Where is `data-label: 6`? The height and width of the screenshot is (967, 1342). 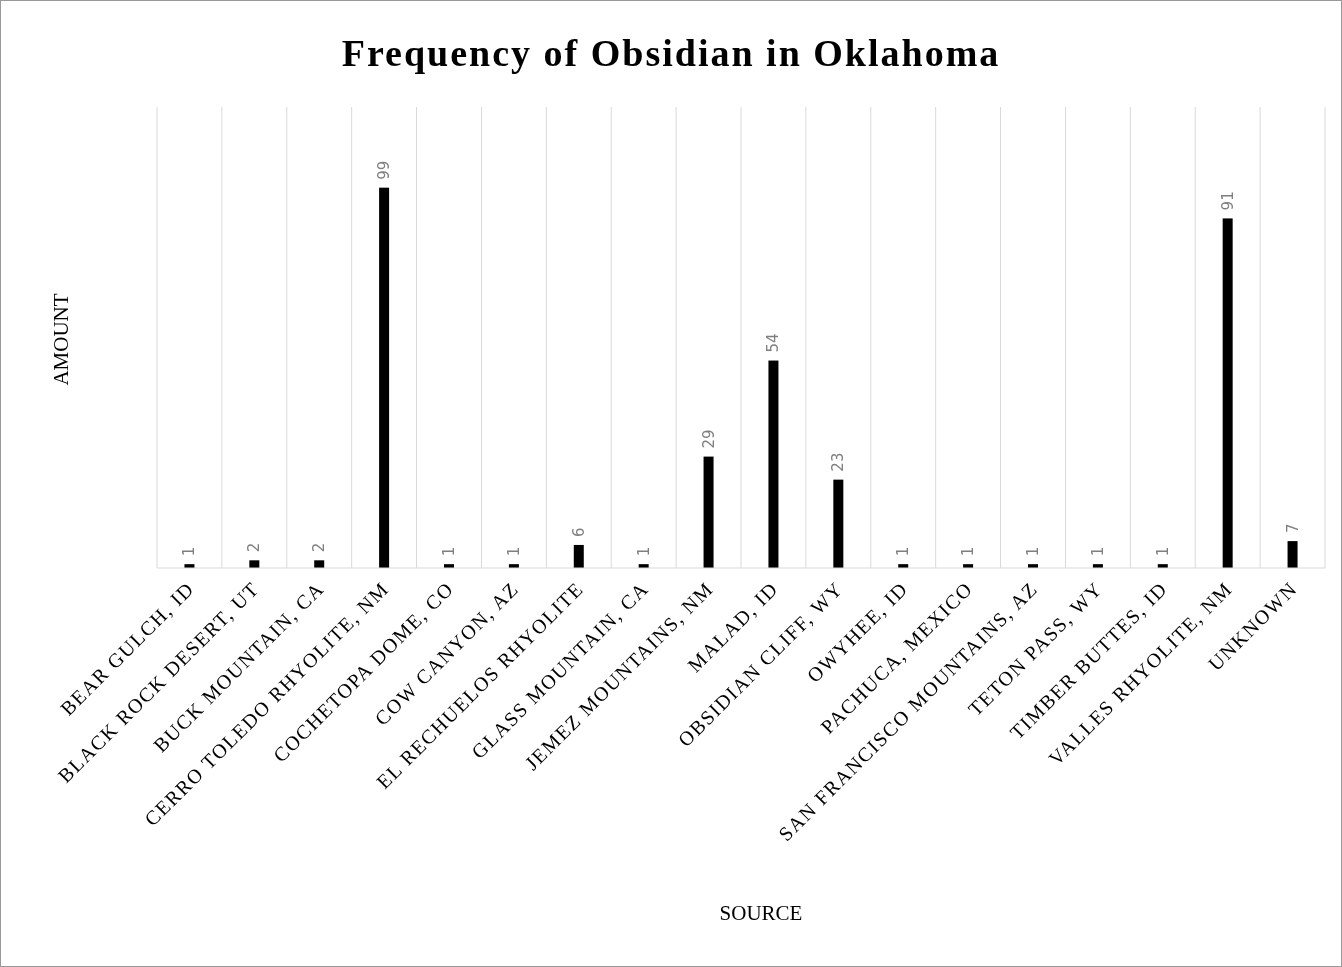 data-label: 6 is located at coordinates (578, 532).